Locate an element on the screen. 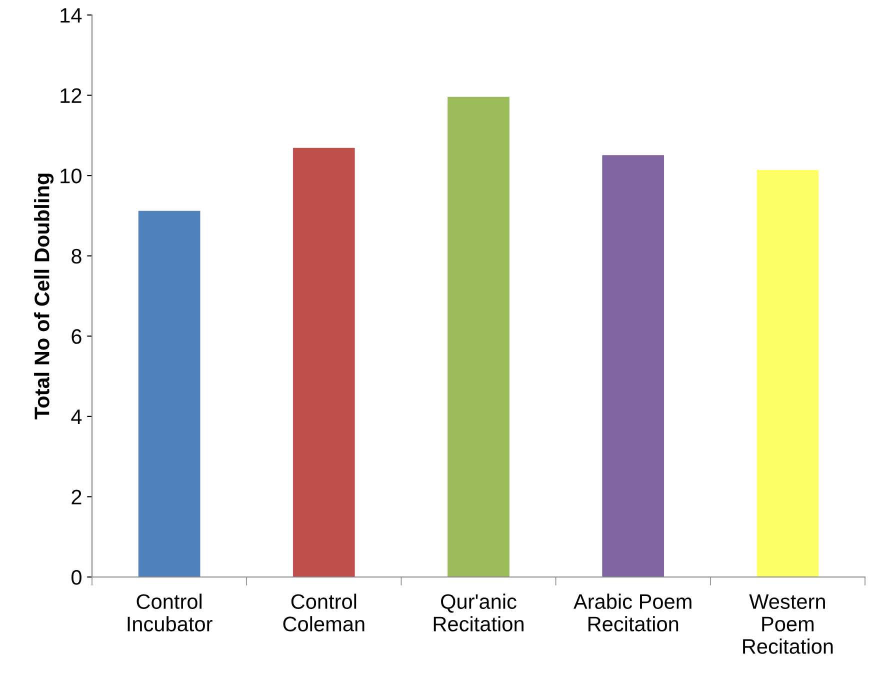 Image resolution: width=873 pixels, height=688 pixels. y-tick-label: 2 is located at coordinates (77, 497).